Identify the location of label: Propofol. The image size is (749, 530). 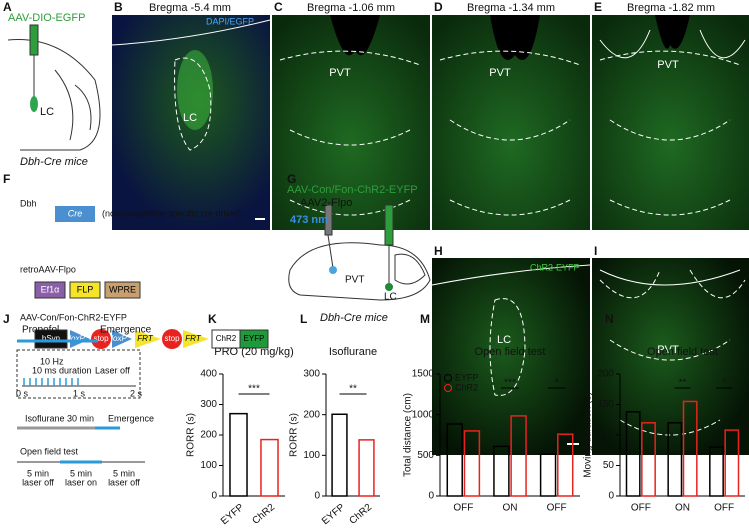
(40, 330).